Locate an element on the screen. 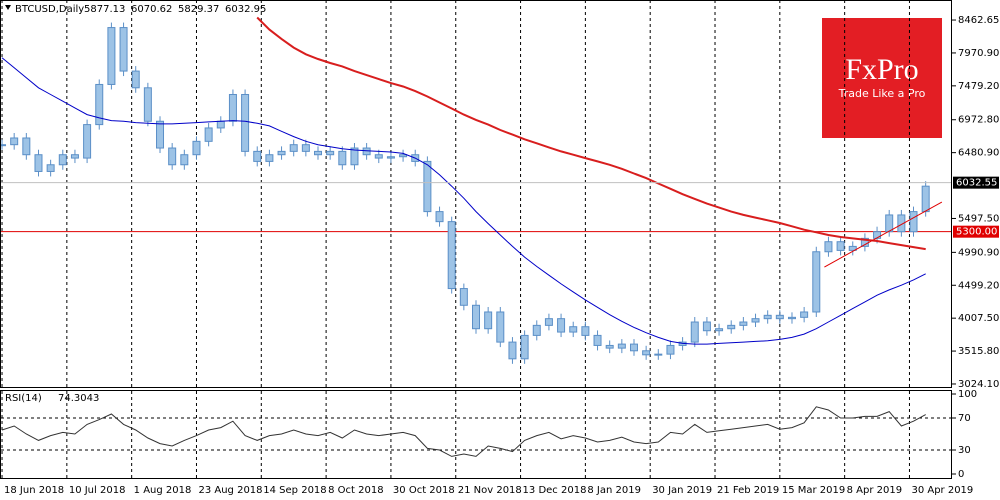 The image size is (1000, 500). y-tick-label: 6480.90 is located at coordinates (978, 153).